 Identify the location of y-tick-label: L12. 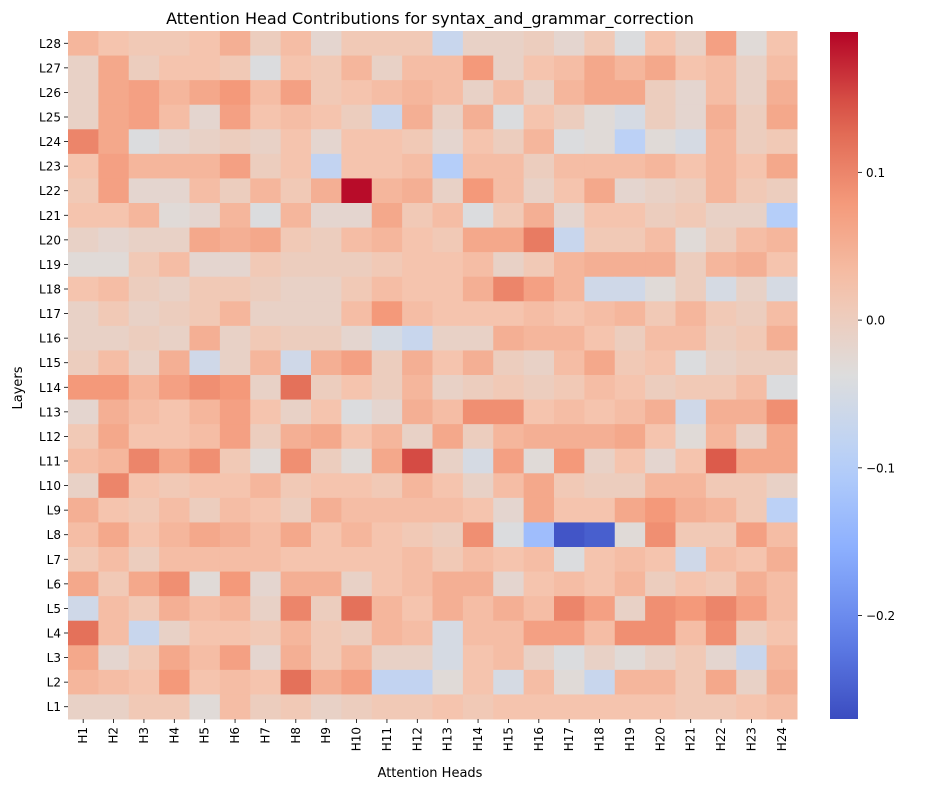
(50, 437).